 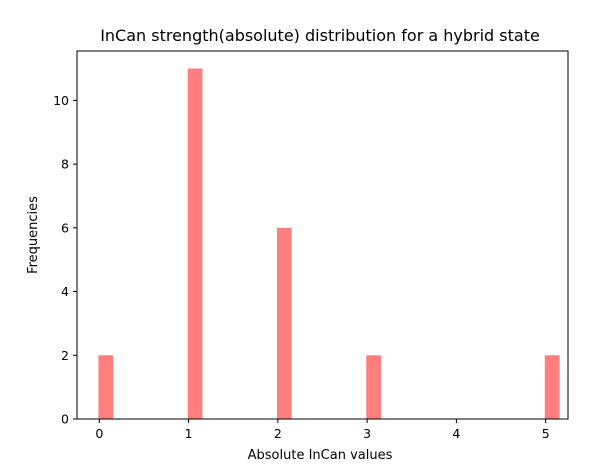 I want to click on x-tick-label: 5, so click(x=546, y=433).